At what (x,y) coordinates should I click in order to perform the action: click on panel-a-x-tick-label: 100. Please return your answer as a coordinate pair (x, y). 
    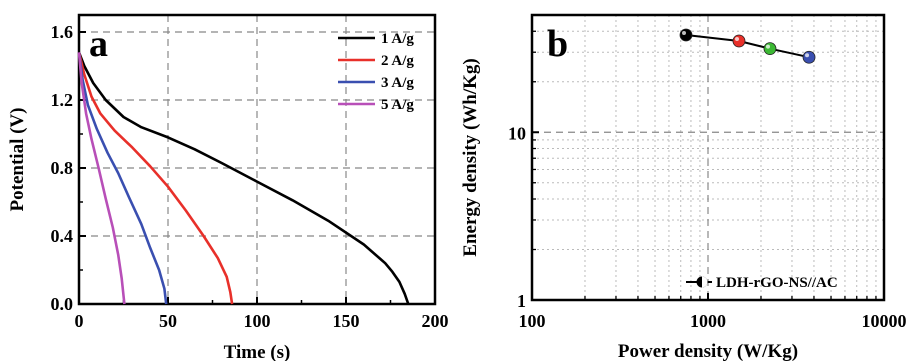
    Looking at the image, I should click on (257, 321).